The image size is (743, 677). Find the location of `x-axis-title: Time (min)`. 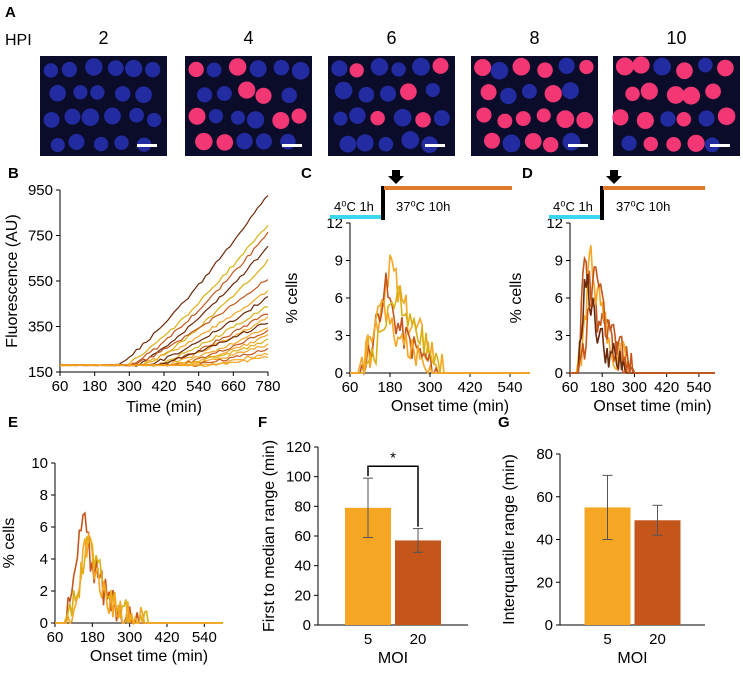

x-axis-title: Time (min) is located at coordinates (164, 407).